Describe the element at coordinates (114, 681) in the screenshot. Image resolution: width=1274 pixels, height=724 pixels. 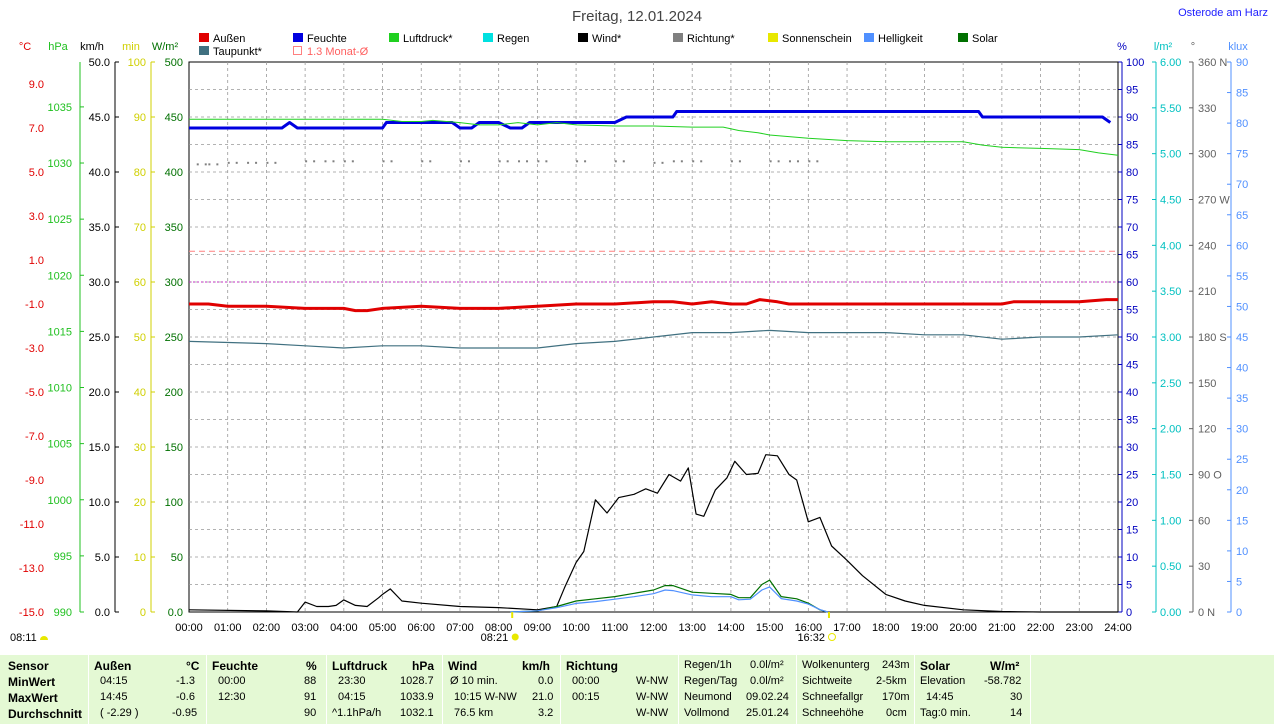
I see `stats-value: 04:15` at that location.